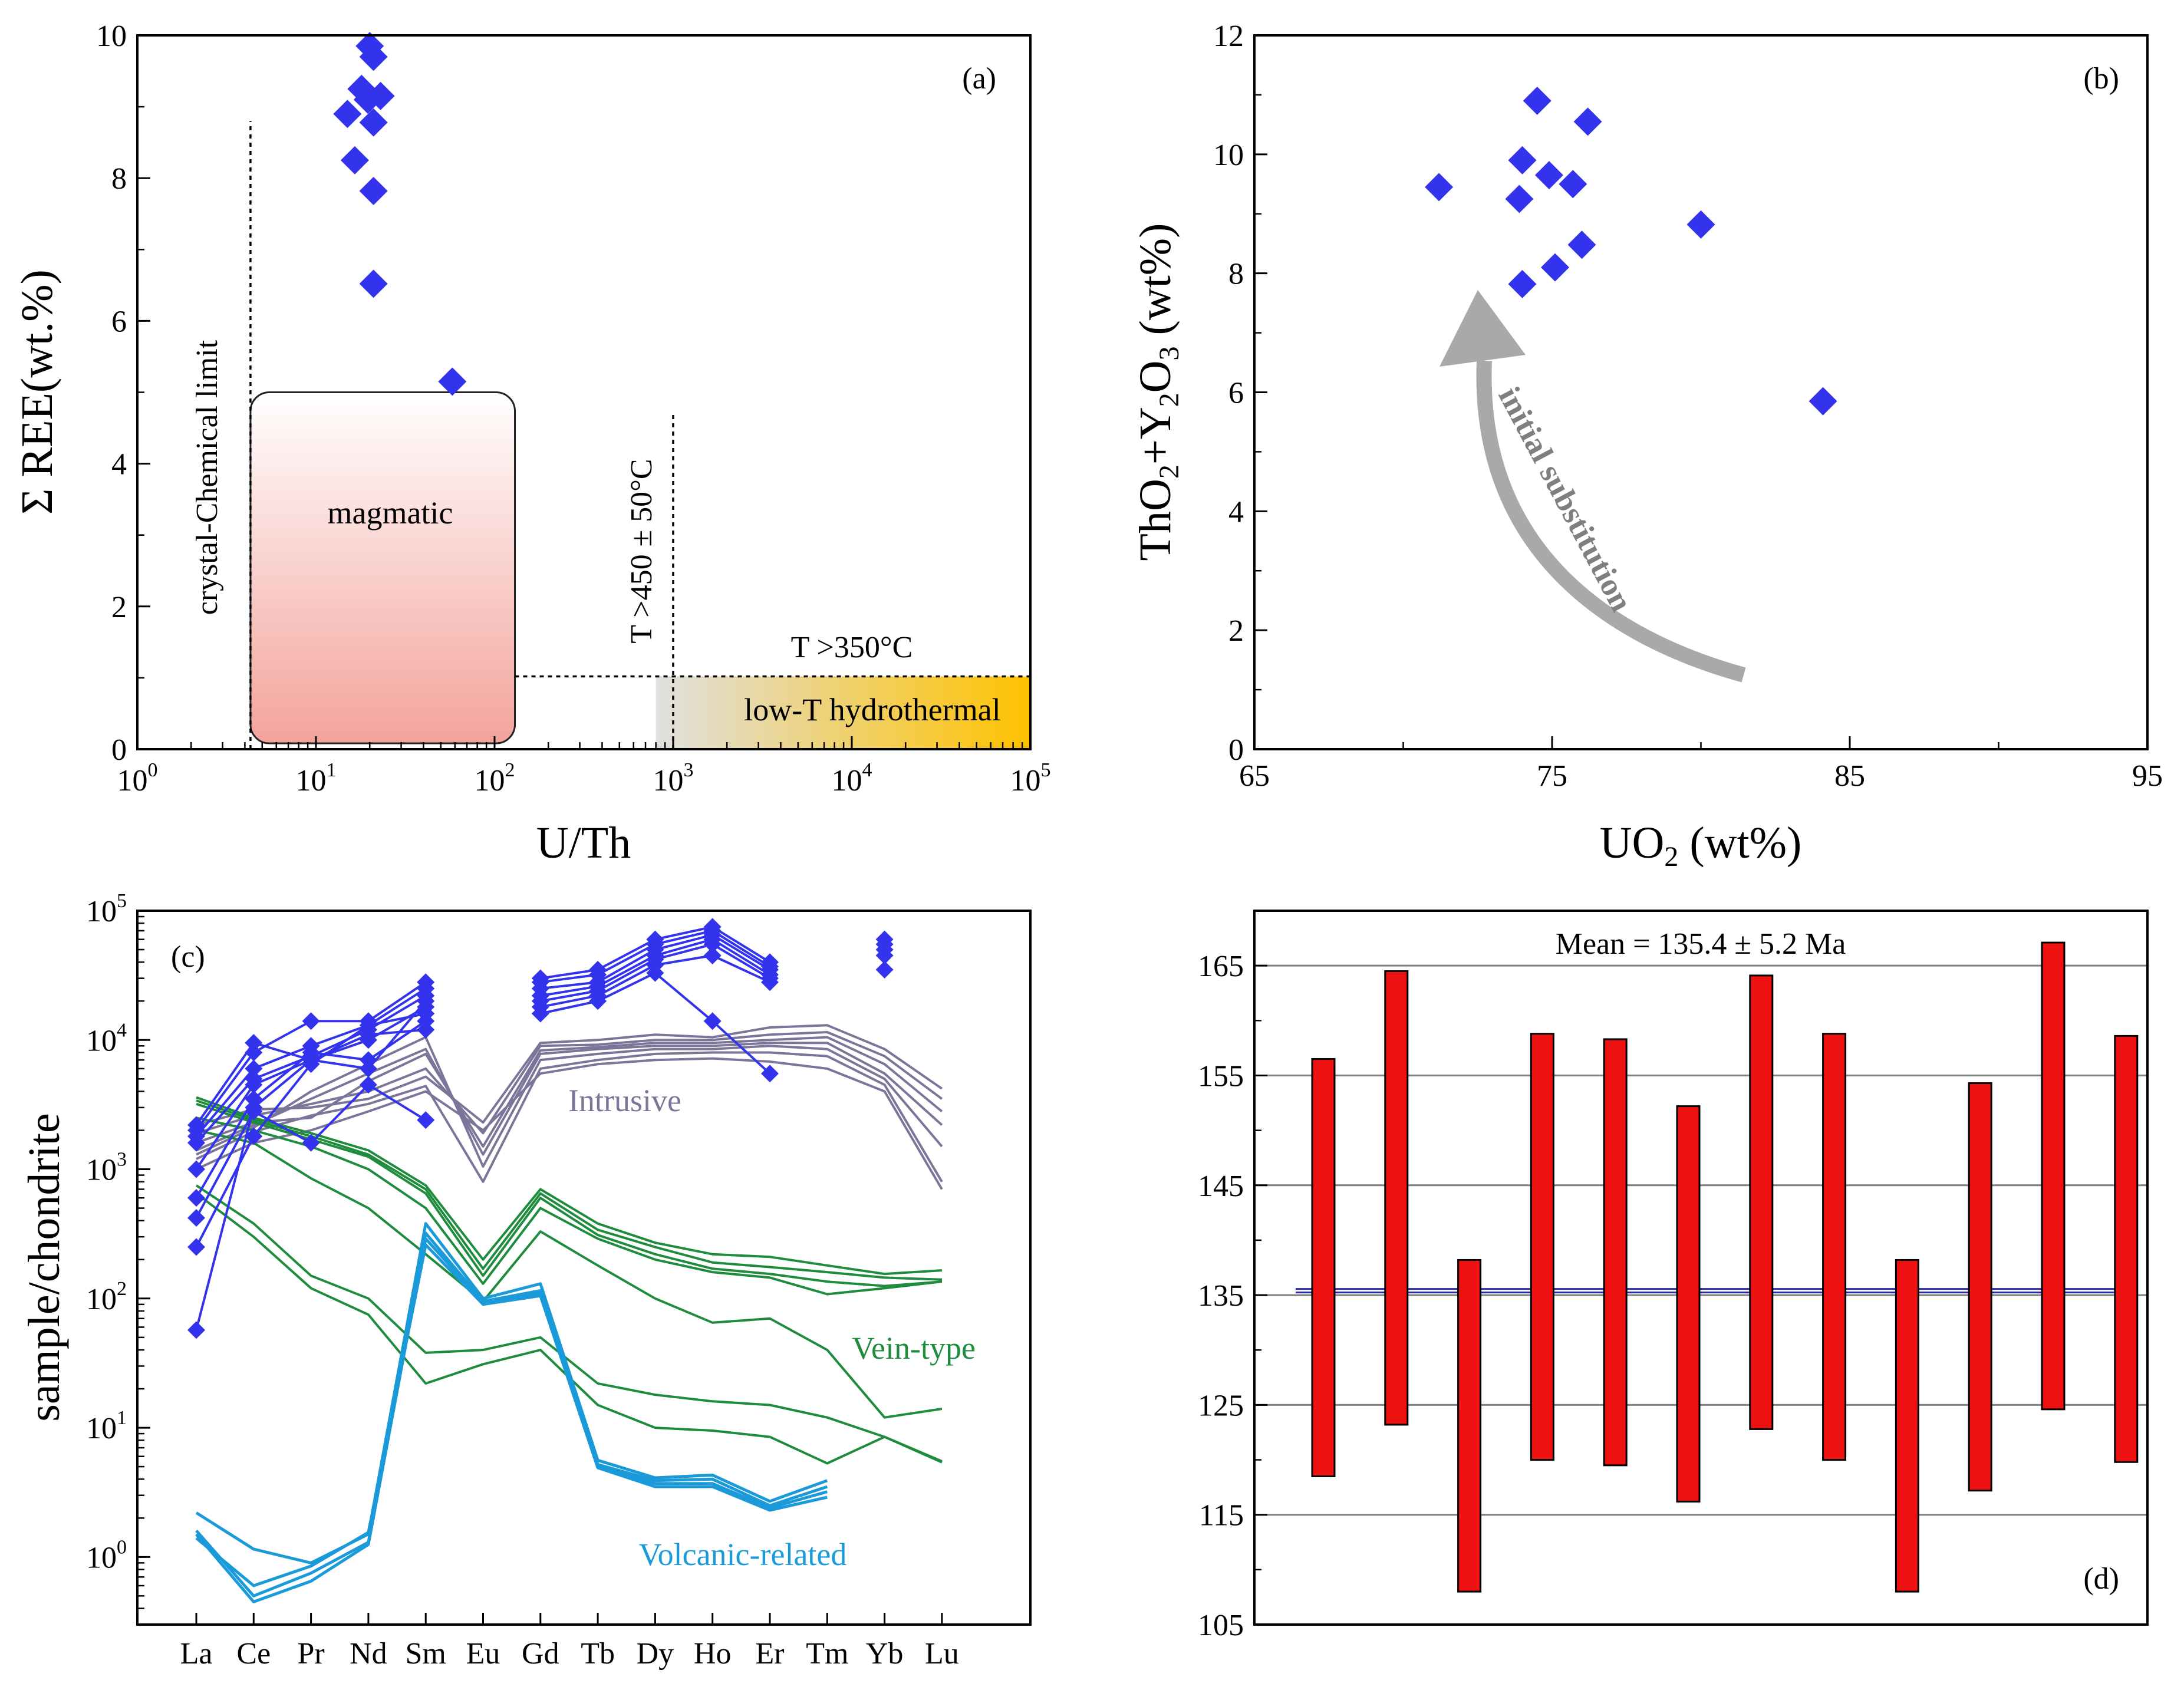  What do you see at coordinates (119, 321) in the screenshot?
I see `y-tick-label: 6` at bounding box center [119, 321].